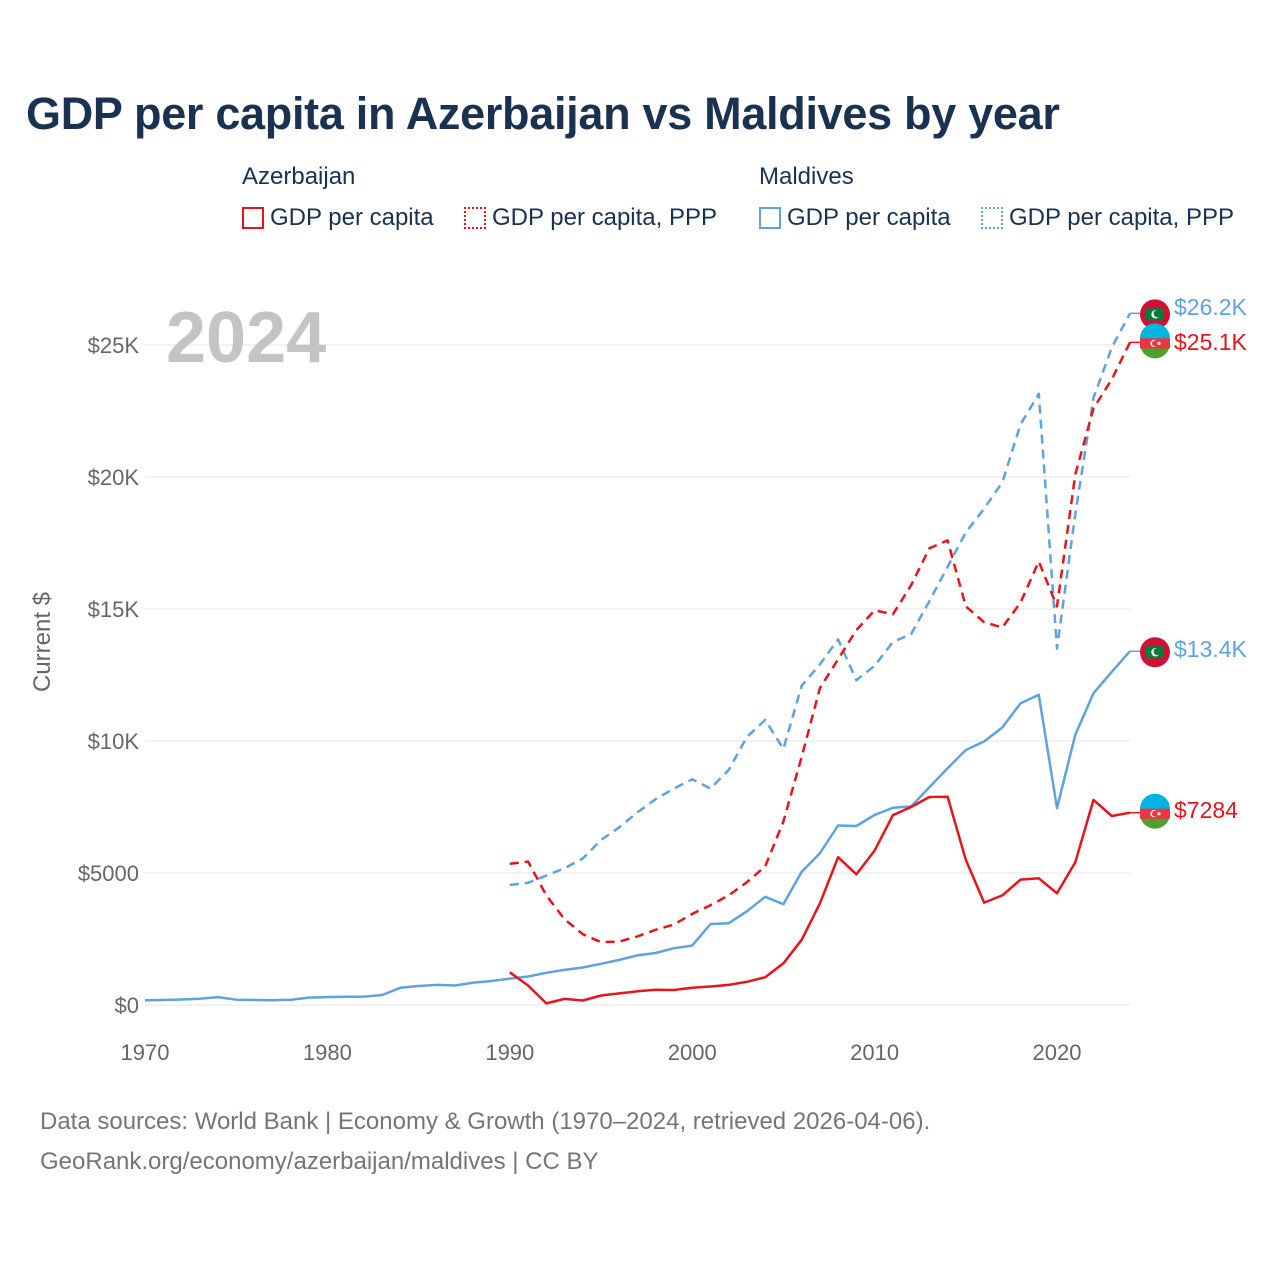 Image resolution: width=1280 pixels, height=1280 pixels. I want to click on end-flags, so click(1155, 564).